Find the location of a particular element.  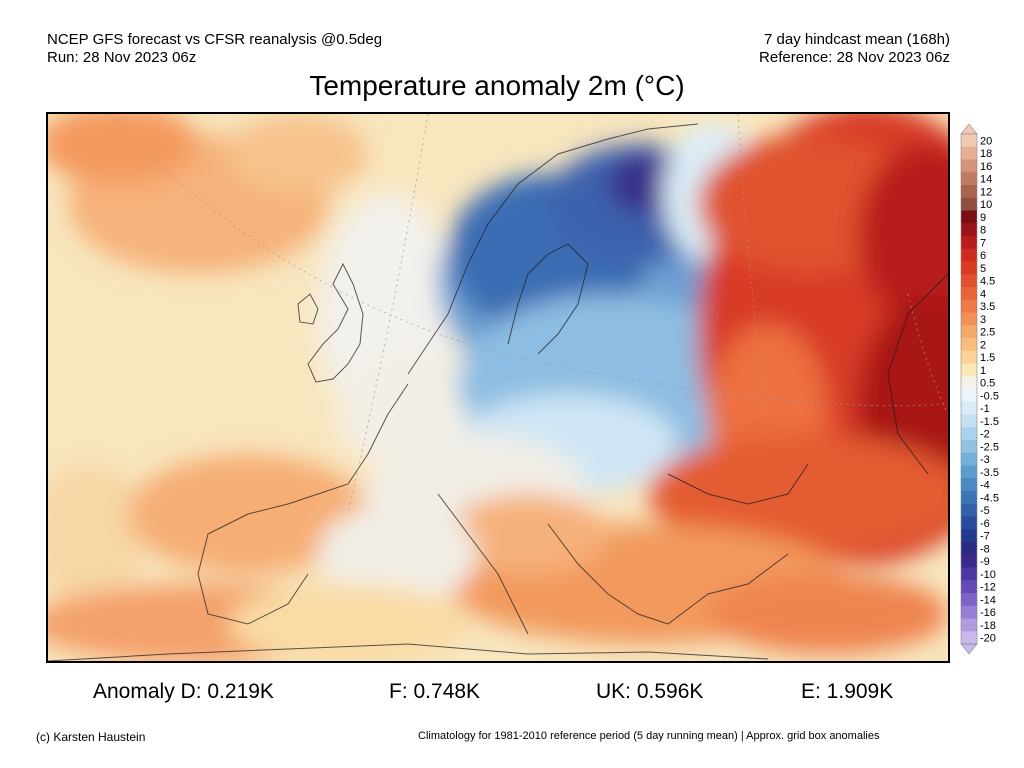

legend-label: 4.5 is located at coordinates (987, 282).